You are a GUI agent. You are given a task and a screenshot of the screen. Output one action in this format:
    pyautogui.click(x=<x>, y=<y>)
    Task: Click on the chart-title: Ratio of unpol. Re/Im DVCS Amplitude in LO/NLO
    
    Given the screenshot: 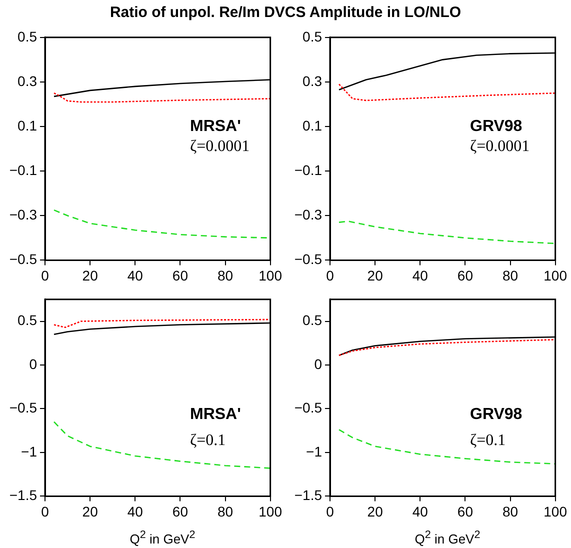 What is the action you would take?
    pyautogui.click(x=285, y=13)
    